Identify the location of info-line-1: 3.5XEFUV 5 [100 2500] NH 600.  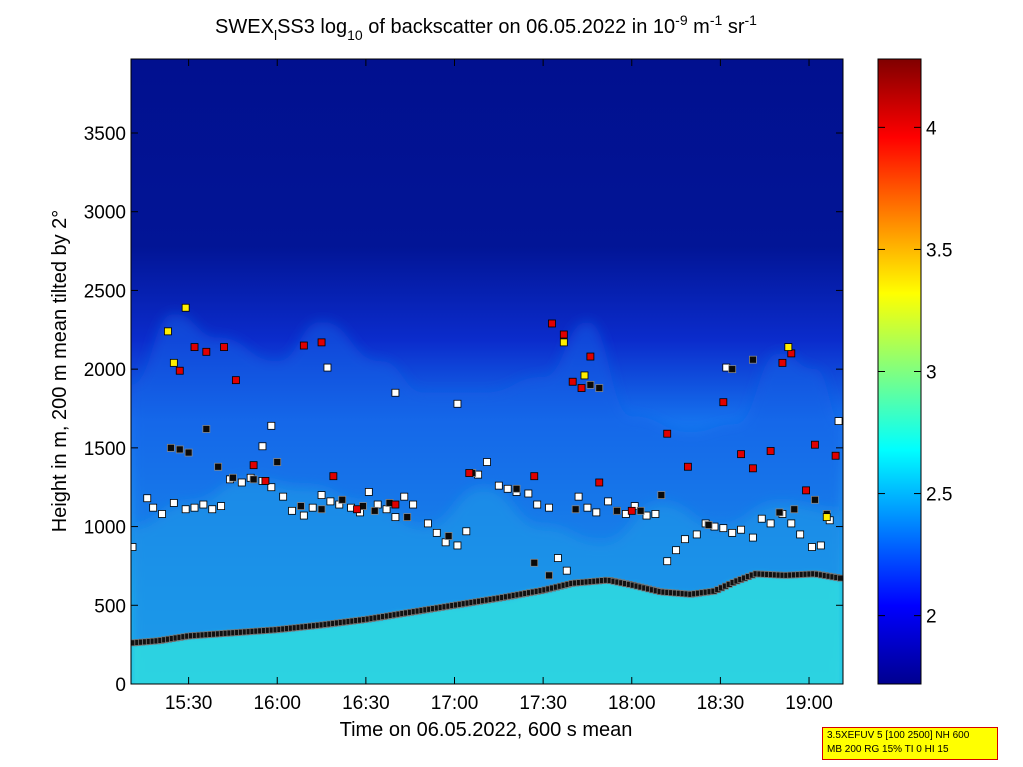
(898, 735).